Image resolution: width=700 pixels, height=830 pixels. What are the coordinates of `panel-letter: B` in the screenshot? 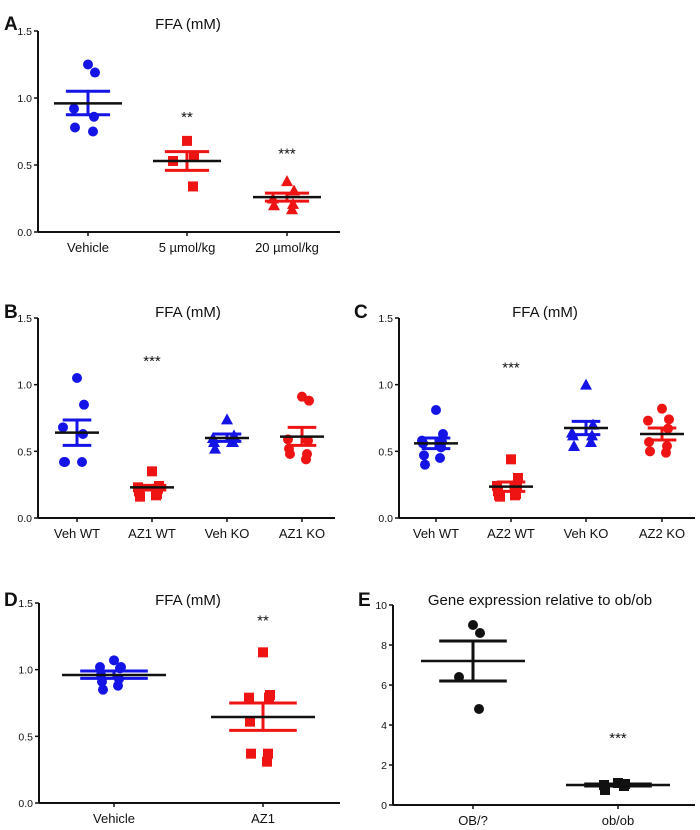 It's located at (11, 312).